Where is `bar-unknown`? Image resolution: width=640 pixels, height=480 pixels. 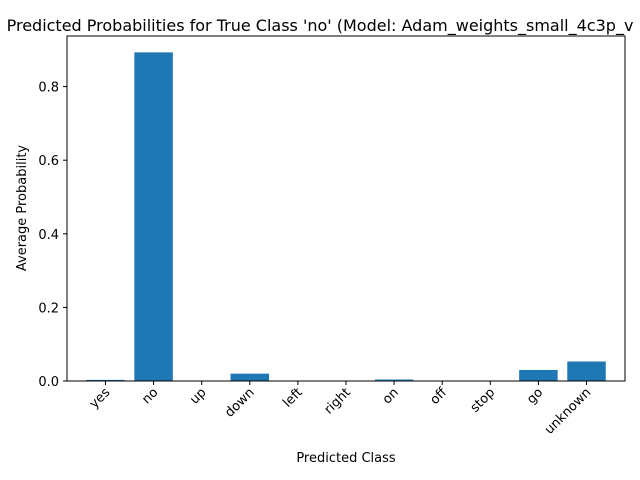 bar-unknown is located at coordinates (586, 371).